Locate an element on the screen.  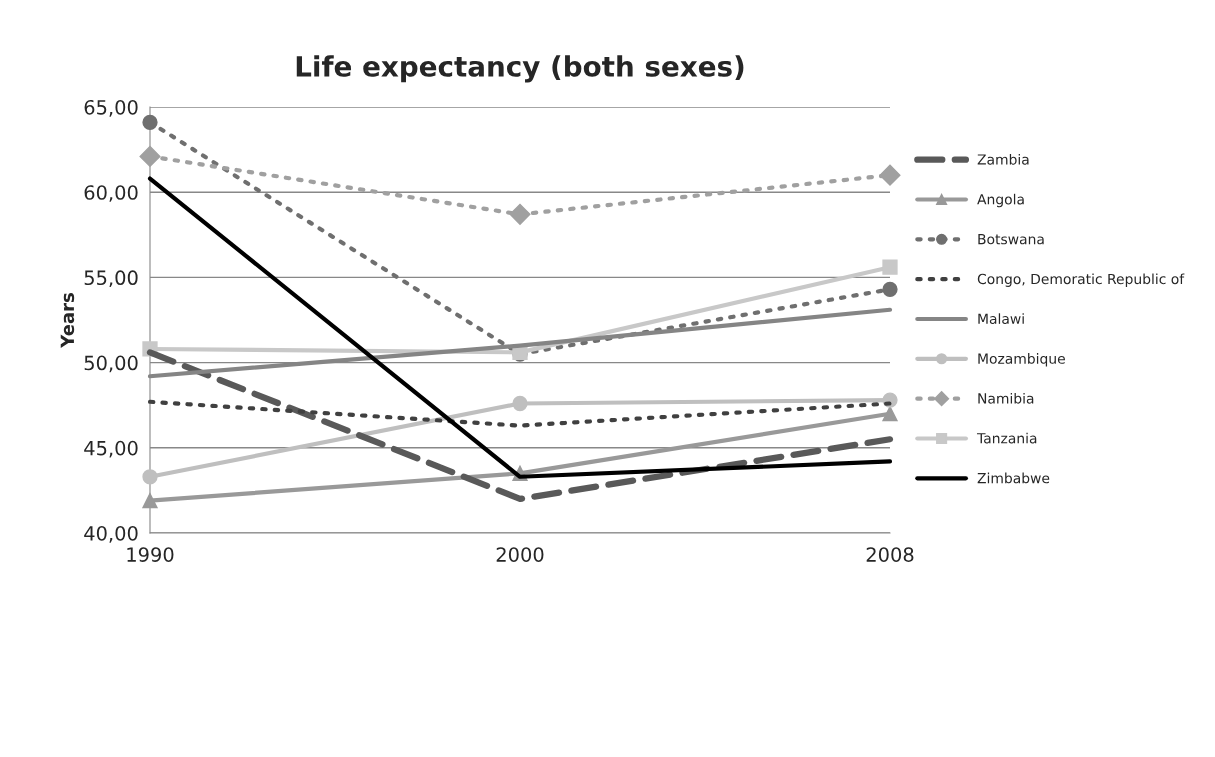
y-tick-label: 50,00 is located at coordinates (111, 364).